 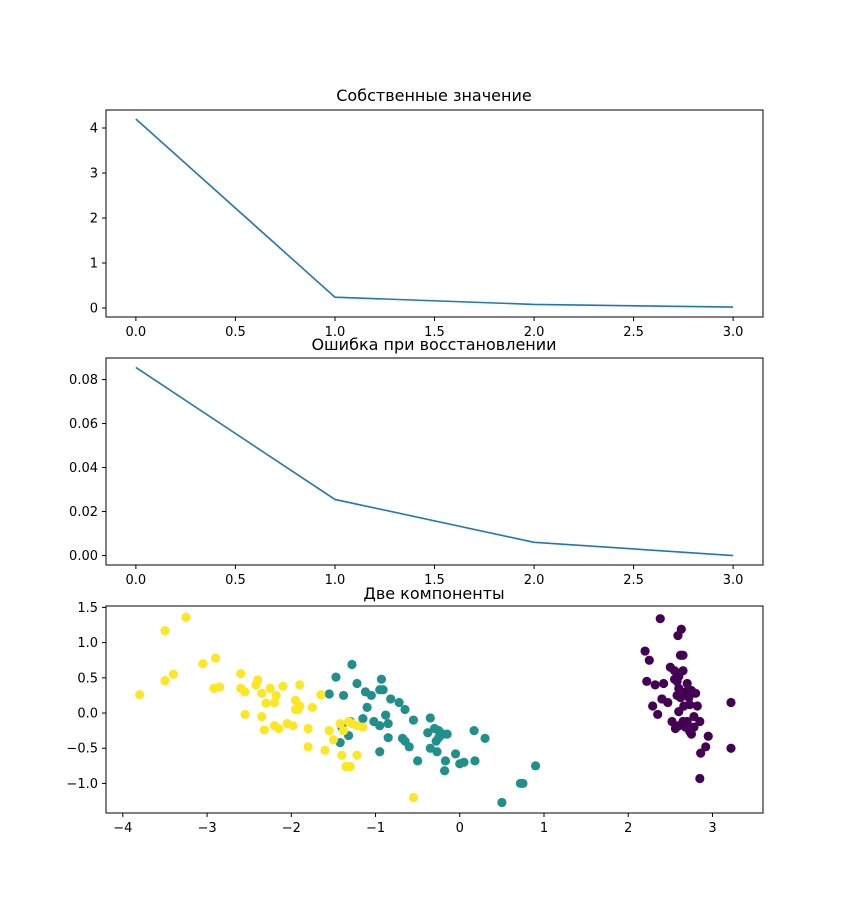 I want to click on two-components-x-tick-label: −1, so click(x=375, y=828).